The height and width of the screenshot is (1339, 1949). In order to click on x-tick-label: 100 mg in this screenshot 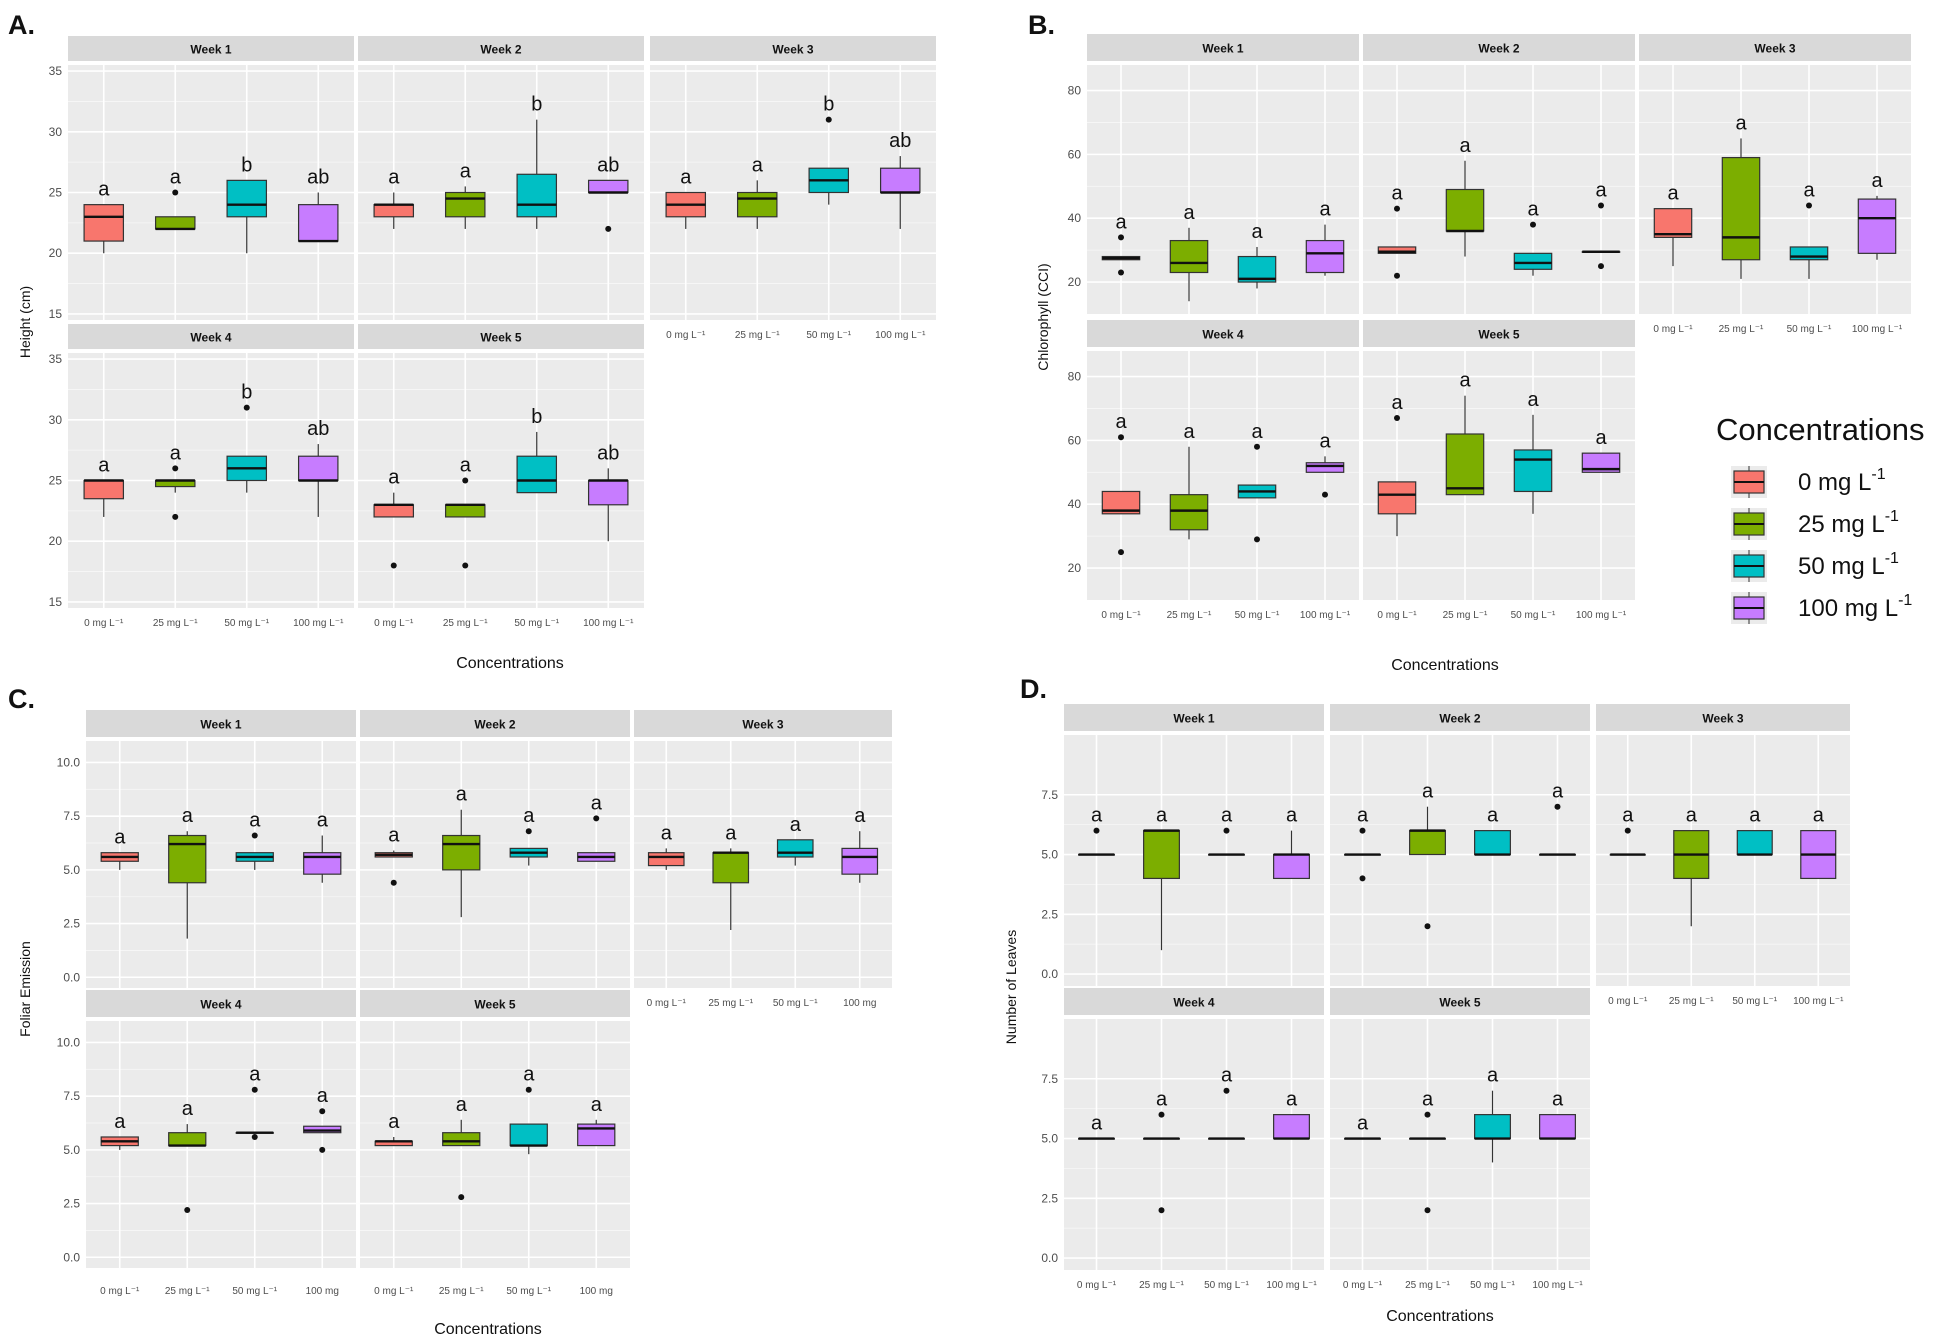, I will do `click(596, 1291)`.